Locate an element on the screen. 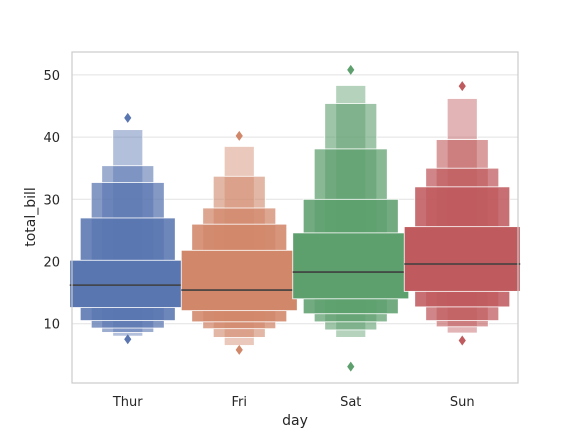  y-tick-labels: 10 20 30 40 50 is located at coordinates (51, 201).